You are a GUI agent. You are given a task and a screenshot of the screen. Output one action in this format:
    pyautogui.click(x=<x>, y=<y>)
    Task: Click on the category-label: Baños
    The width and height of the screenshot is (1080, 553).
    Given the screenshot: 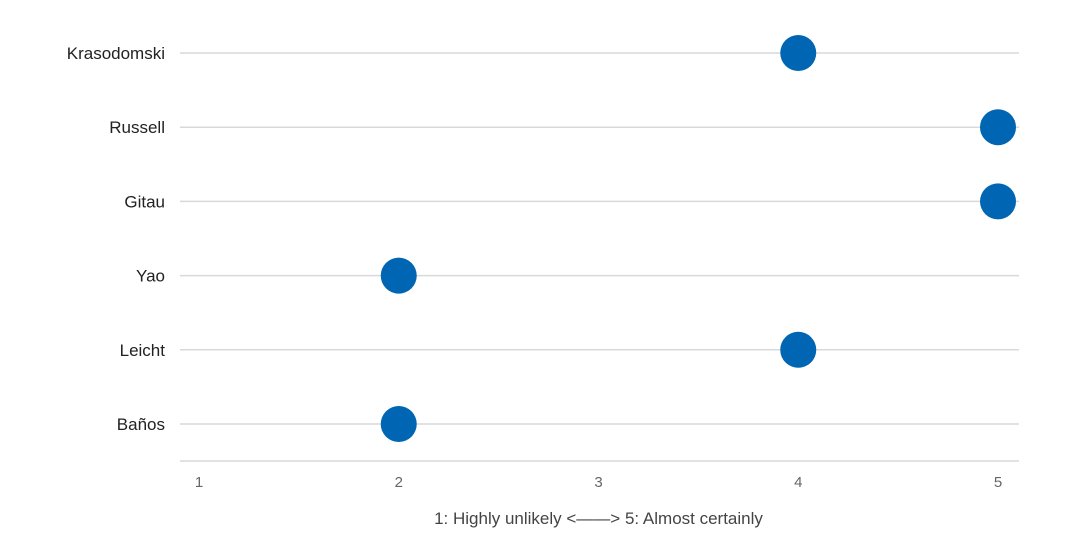 What is the action you would take?
    pyautogui.click(x=141, y=424)
    